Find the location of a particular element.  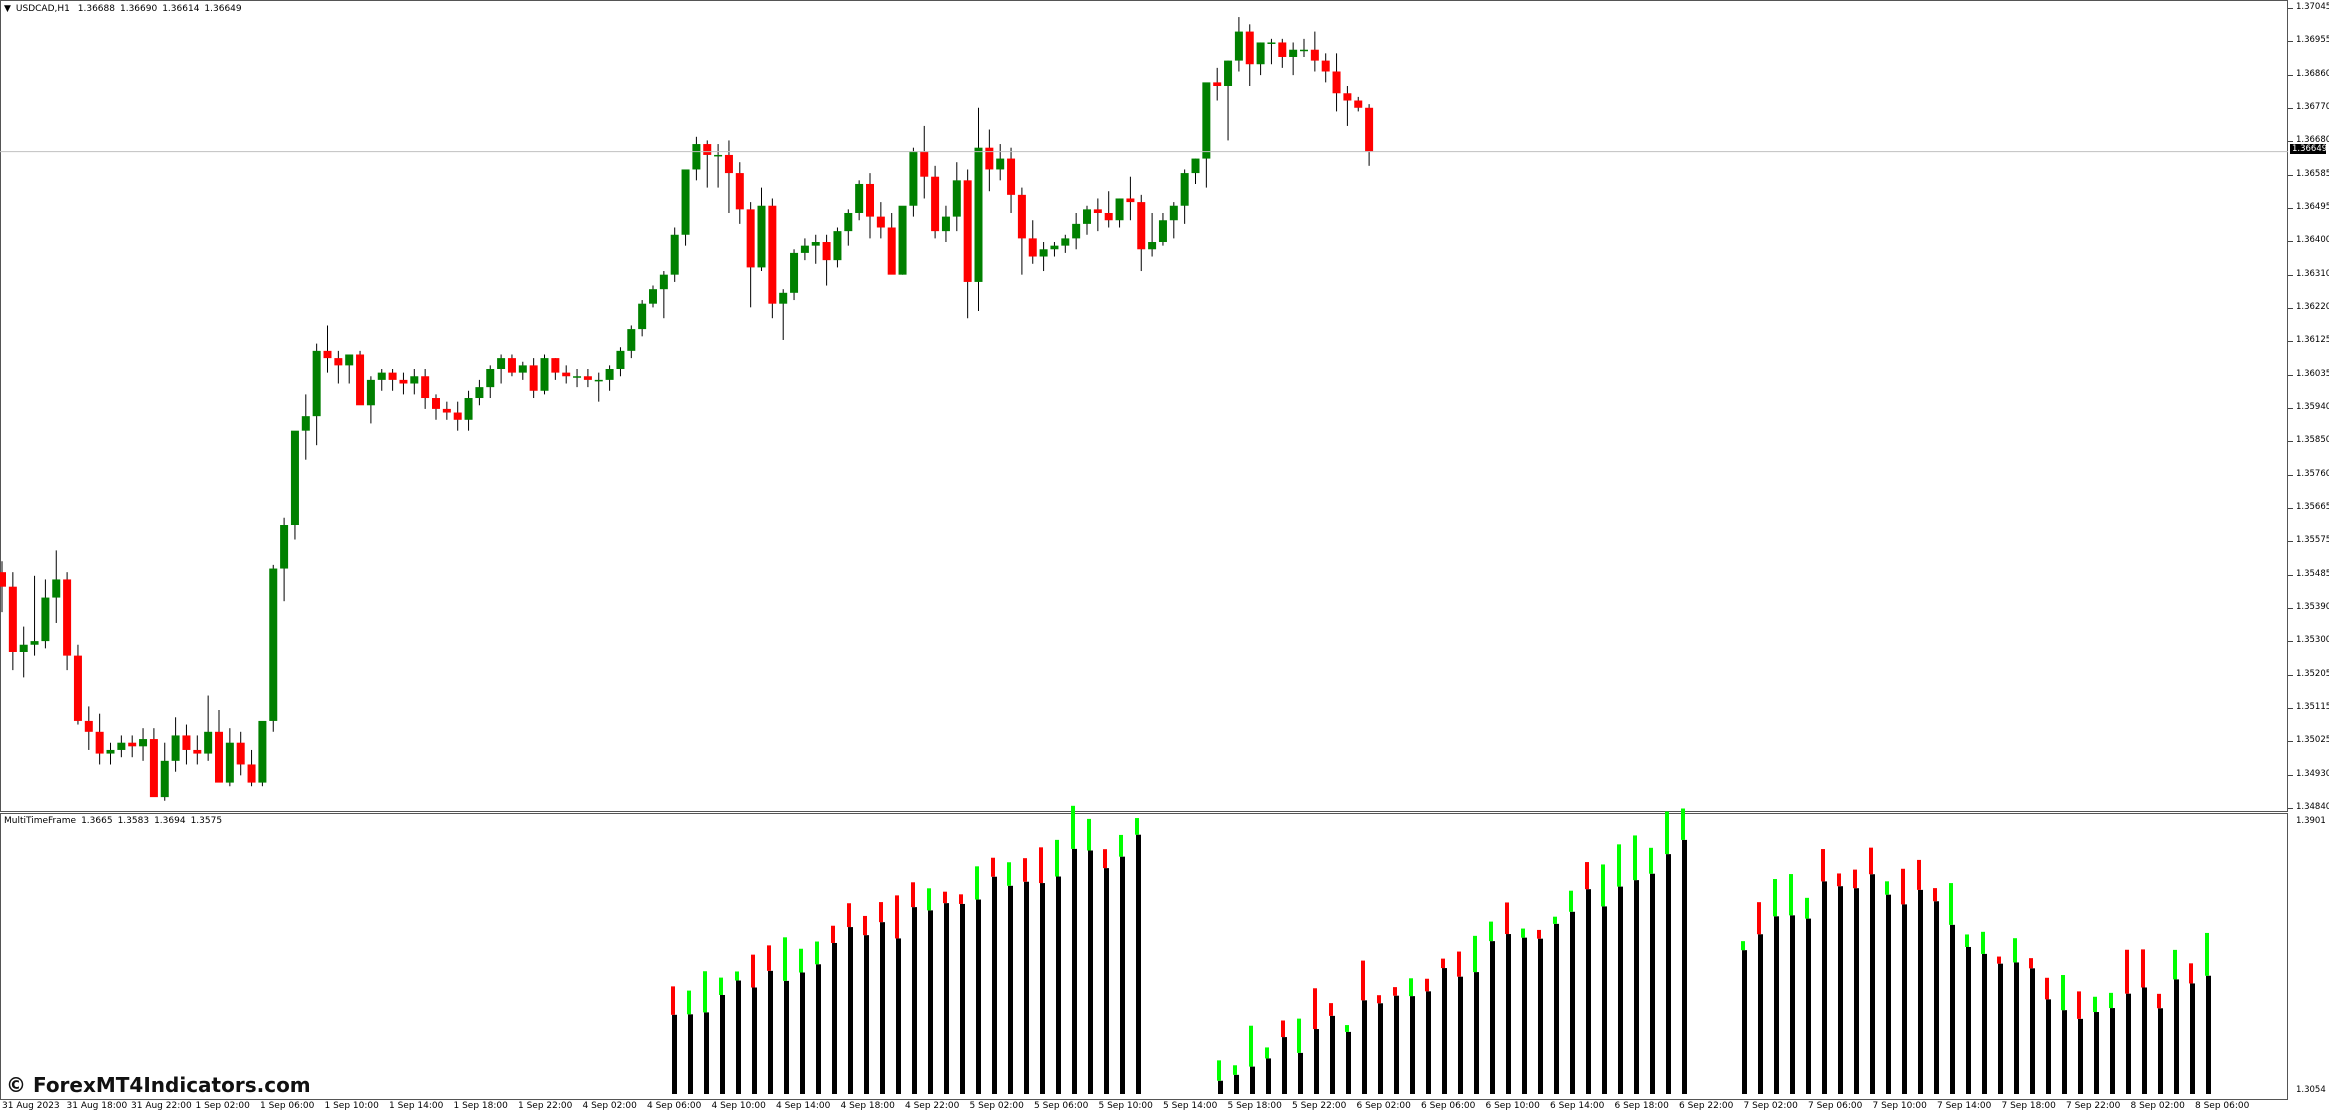

time-axis-label: 5 Sep 02:00 is located at coordinates (996, 1106).